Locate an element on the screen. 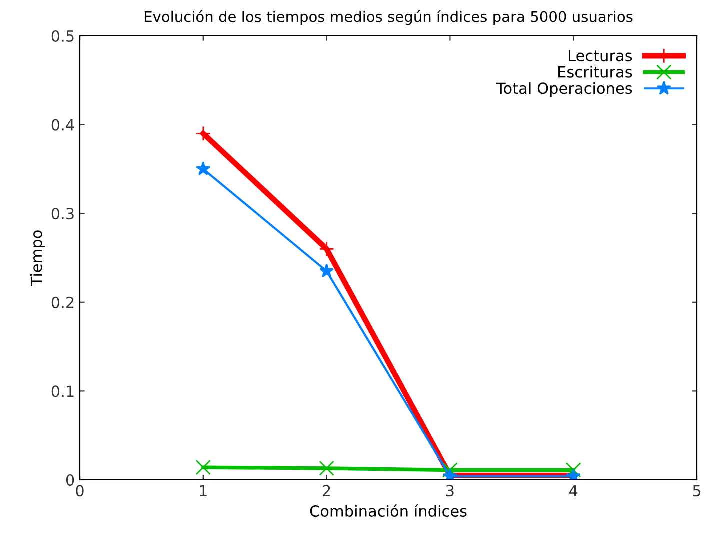 The height and width of the screenshot is (533, 705). legend-label: Escrituras is located at coordinates (595, 72).